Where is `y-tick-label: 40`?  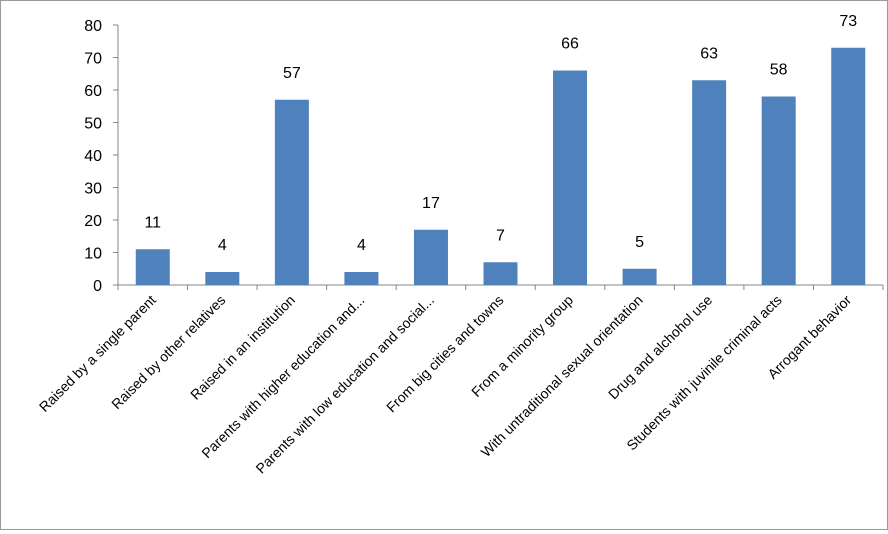
y-tick-label: 40 is located at coordinates (93, 156).